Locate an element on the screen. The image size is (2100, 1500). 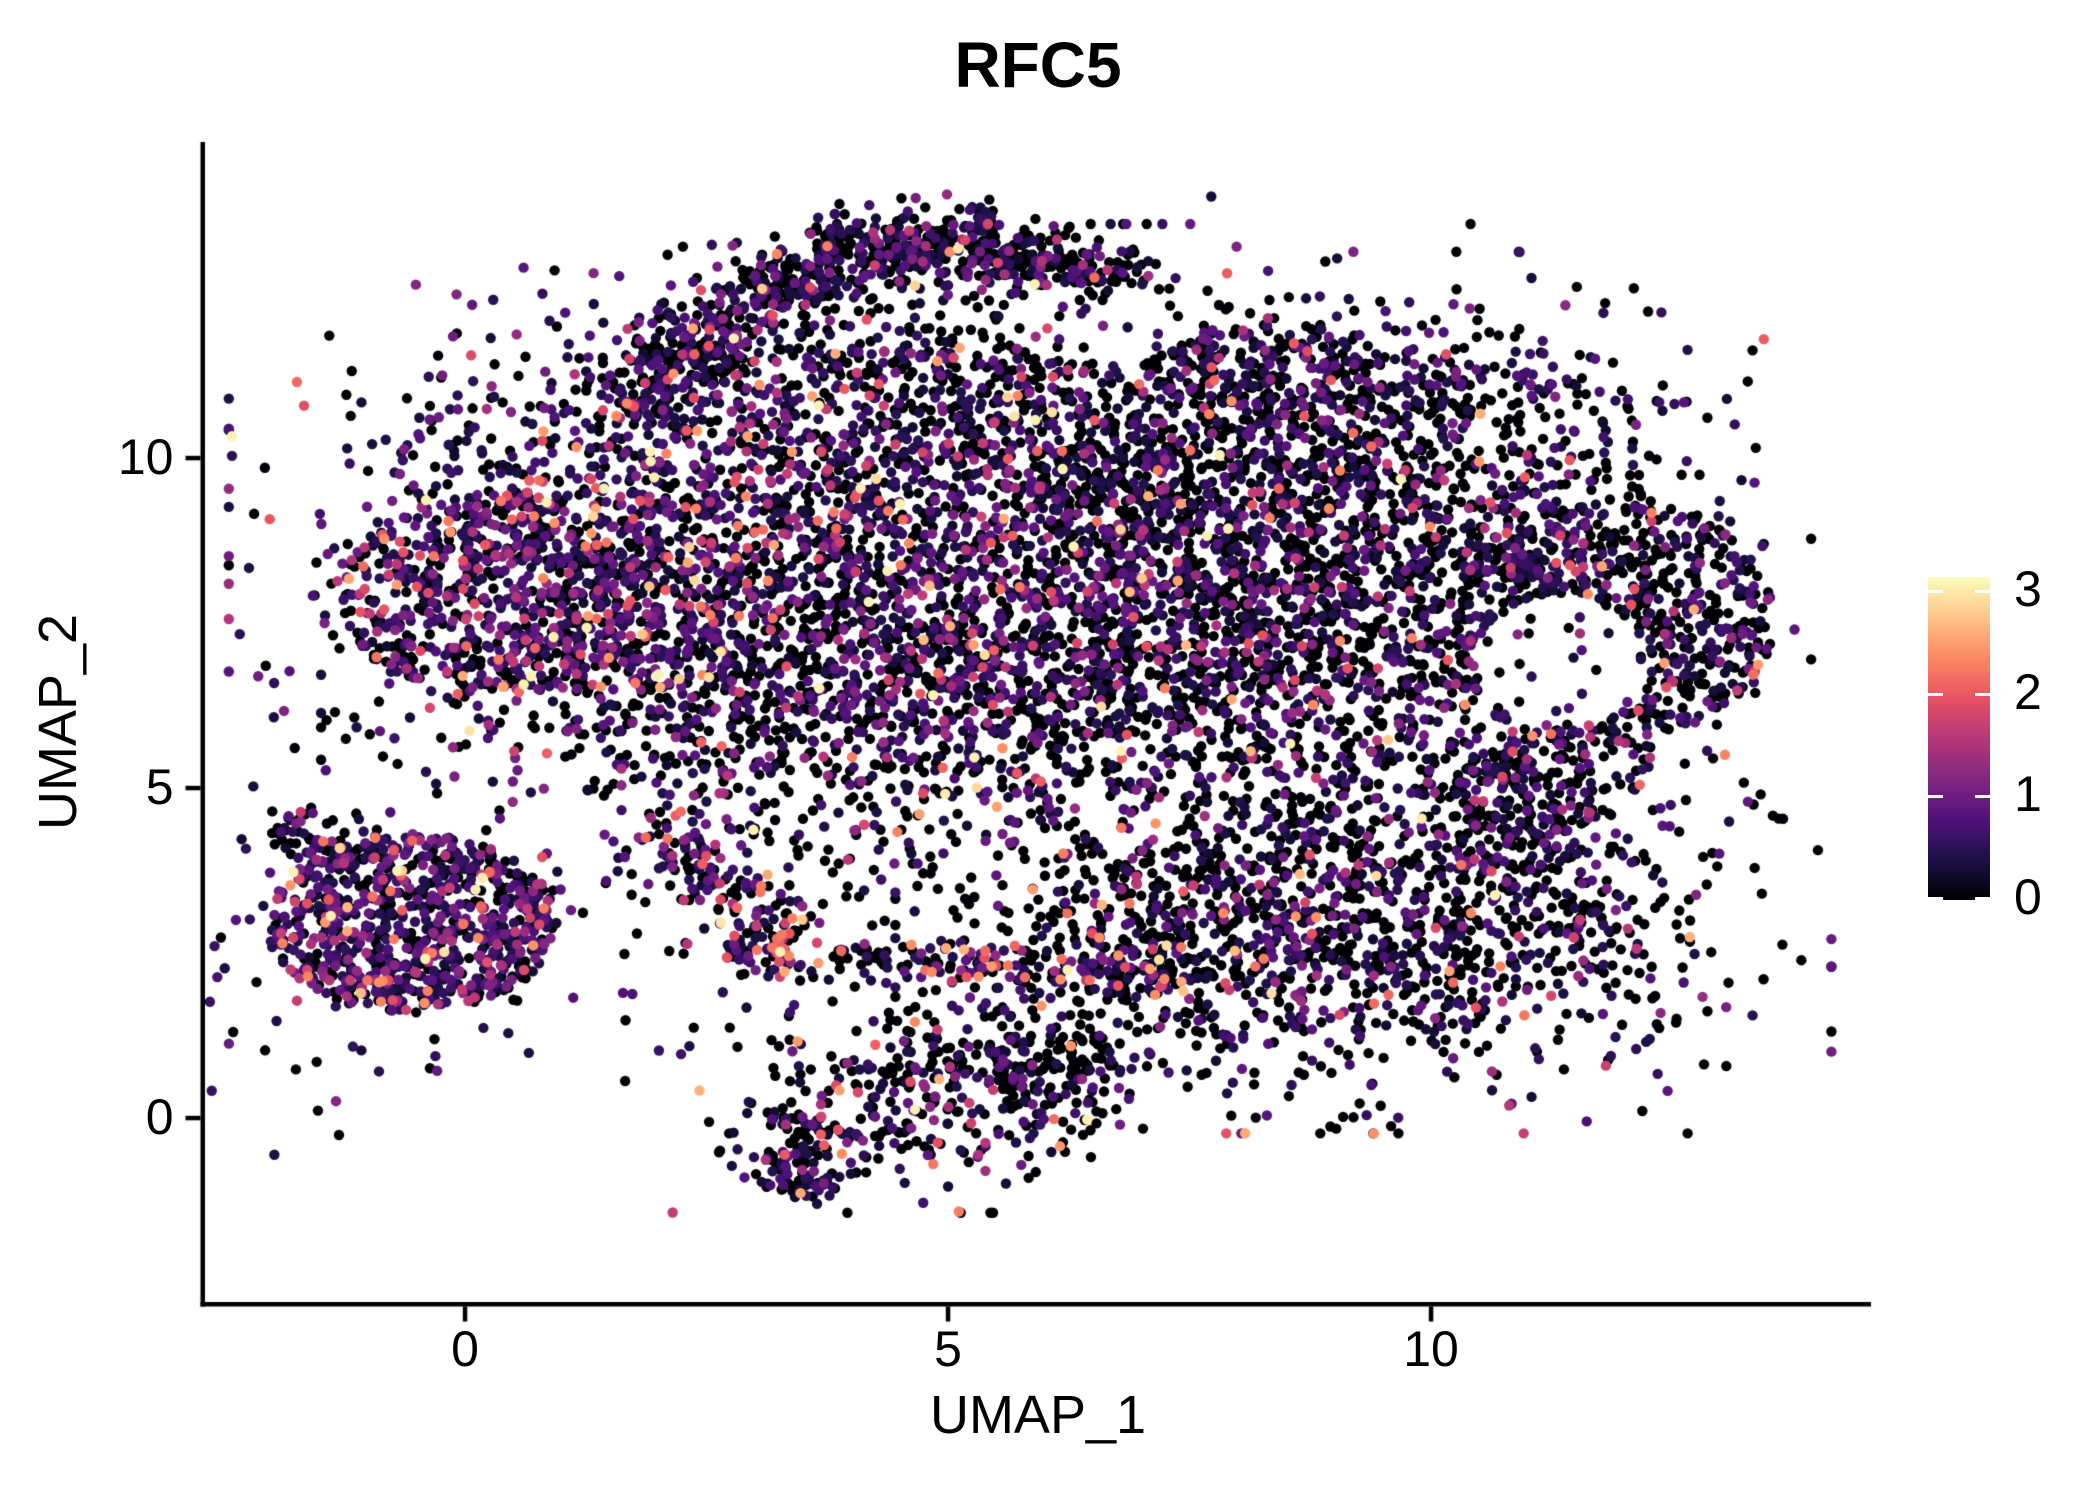
colorbar-tick-label: 1 is located at coordinates (2028, 794).